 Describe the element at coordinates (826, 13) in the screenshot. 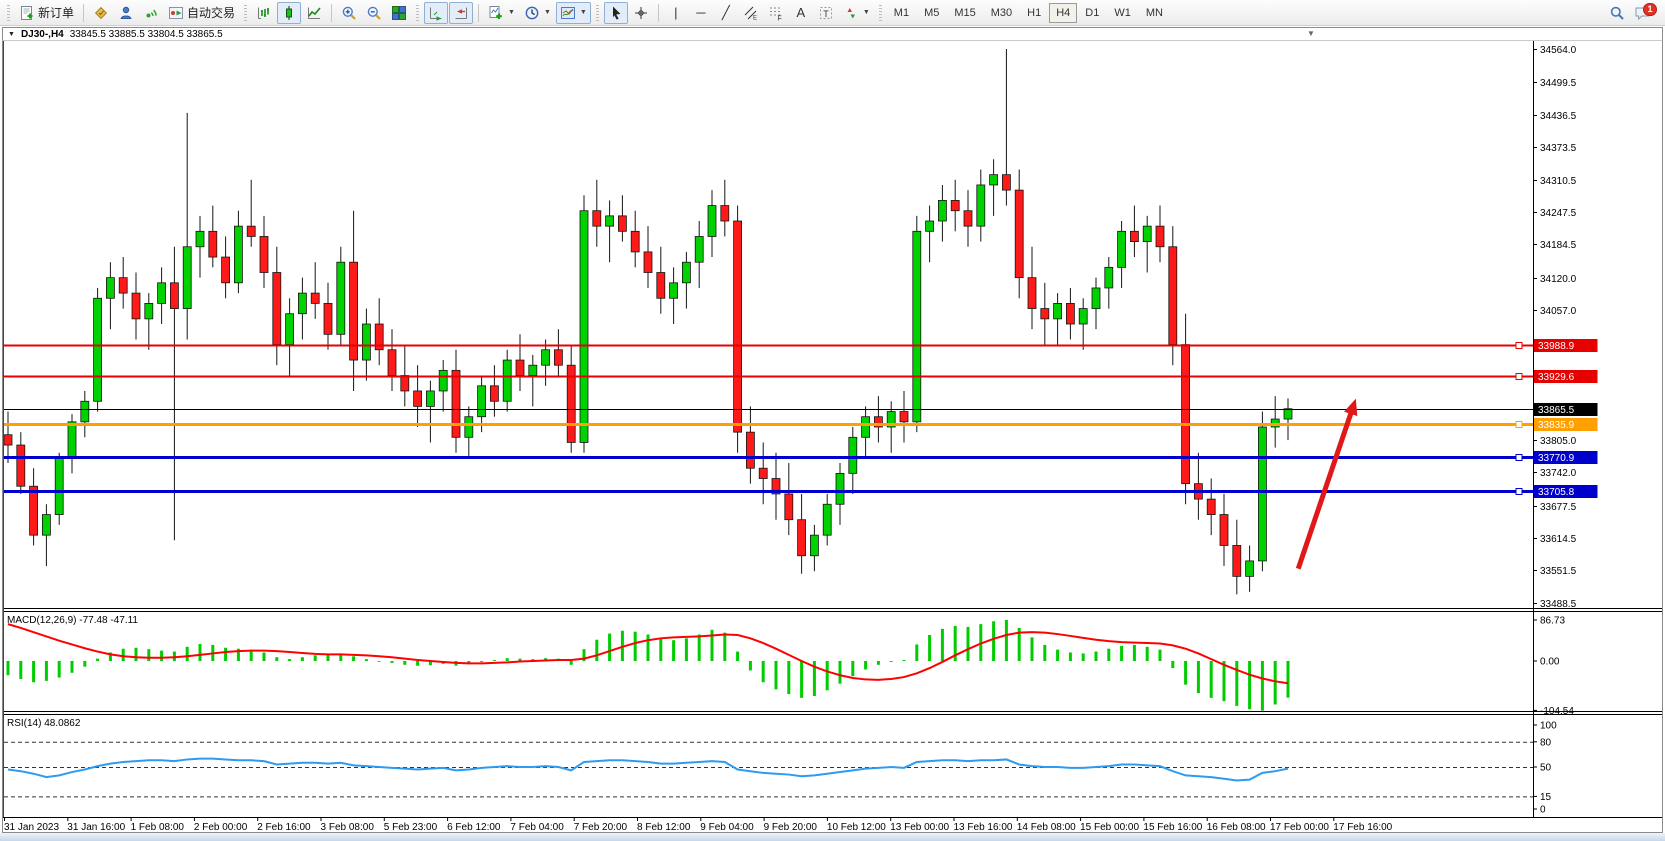

I see `text-label-button: T` at that location.